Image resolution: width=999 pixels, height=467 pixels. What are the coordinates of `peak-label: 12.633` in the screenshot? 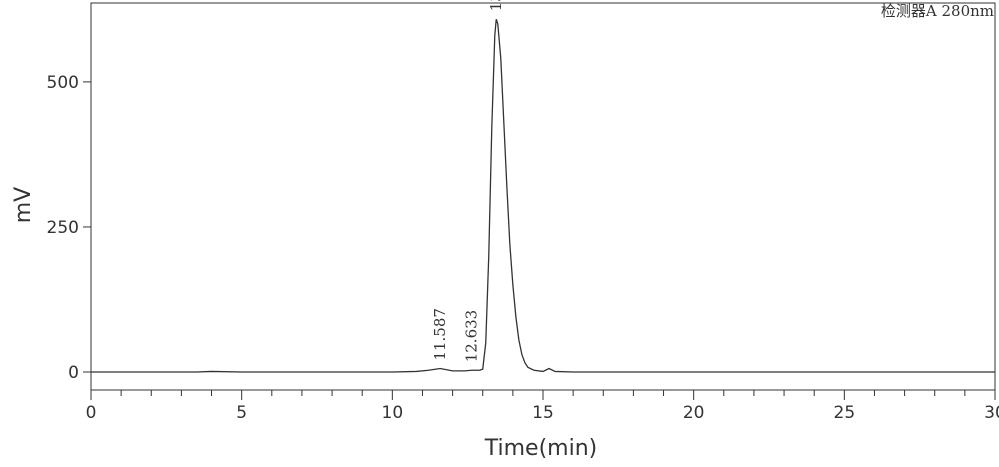 It's located at (472, 336).